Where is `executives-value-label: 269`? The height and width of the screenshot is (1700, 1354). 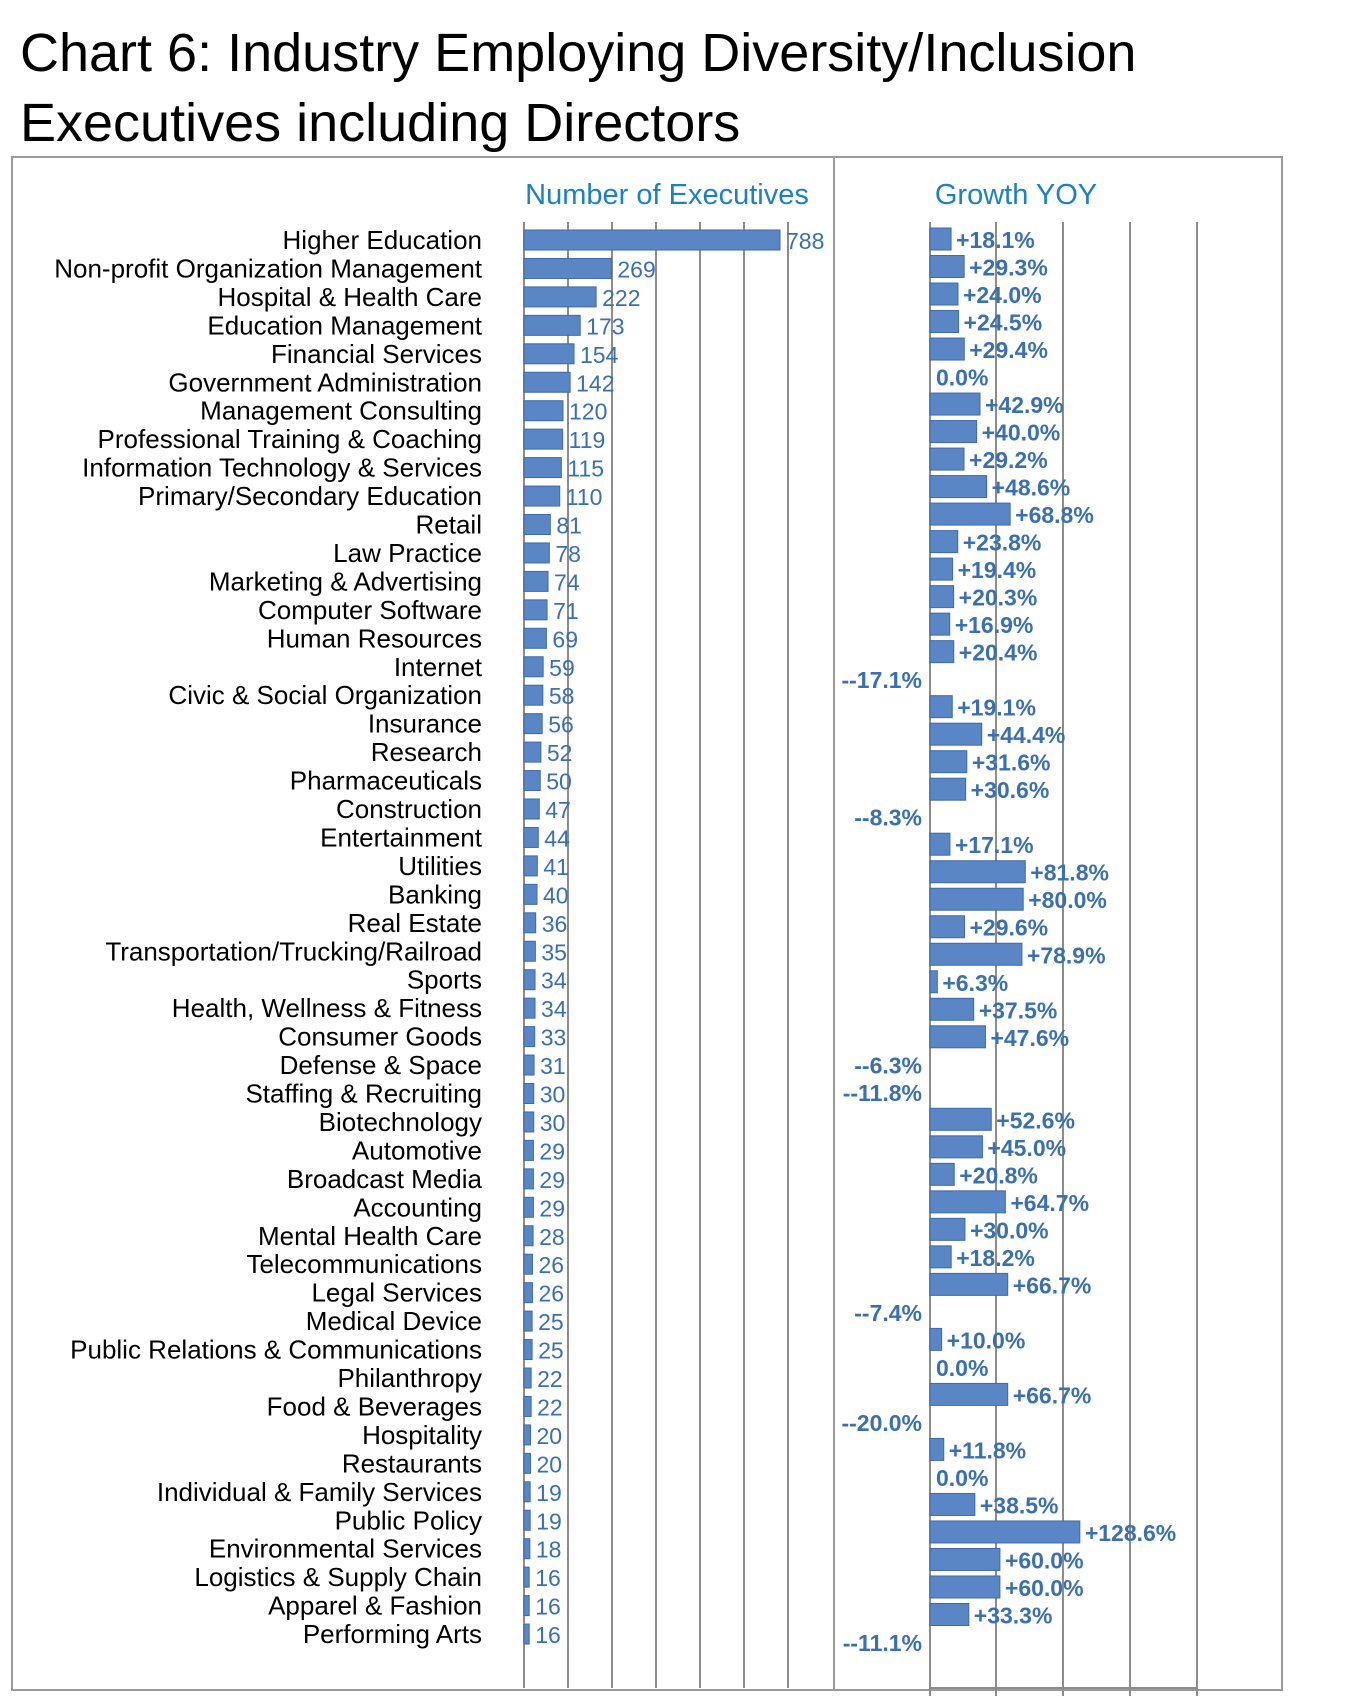 executives-value-label: 269 is located at coordinates (636, 269).